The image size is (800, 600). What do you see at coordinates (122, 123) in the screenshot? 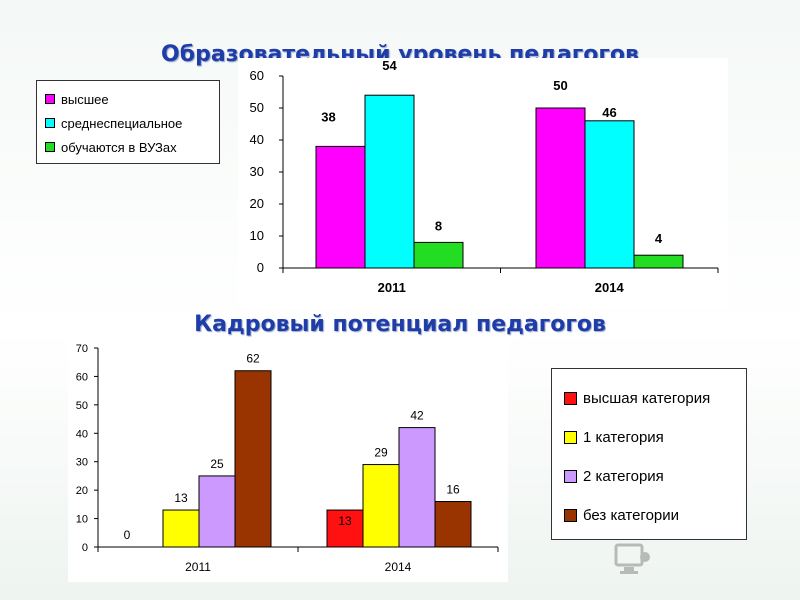
I see `legend-label: среднеспециальное` at bounding box center [122, 123].